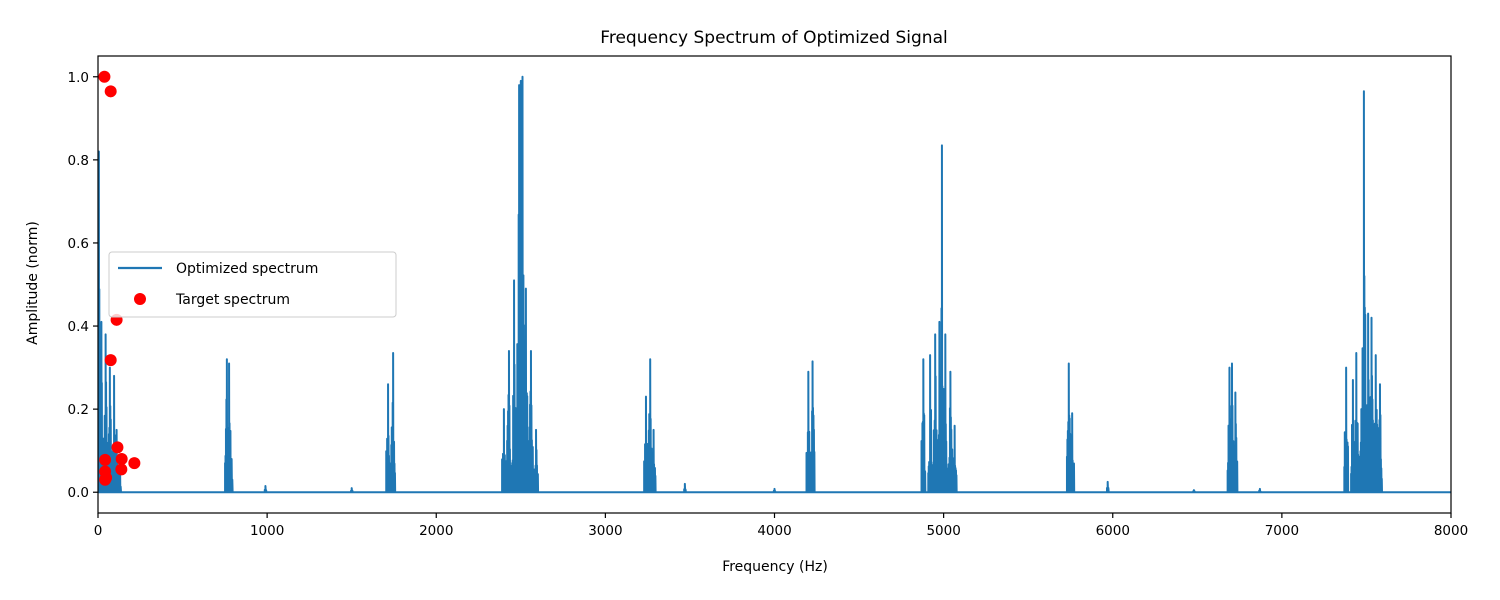 The image size is (1500, 600). Describe the element at coordinates (98, 531) in the screenshot. I see `x-tick-label: 0` at that location.